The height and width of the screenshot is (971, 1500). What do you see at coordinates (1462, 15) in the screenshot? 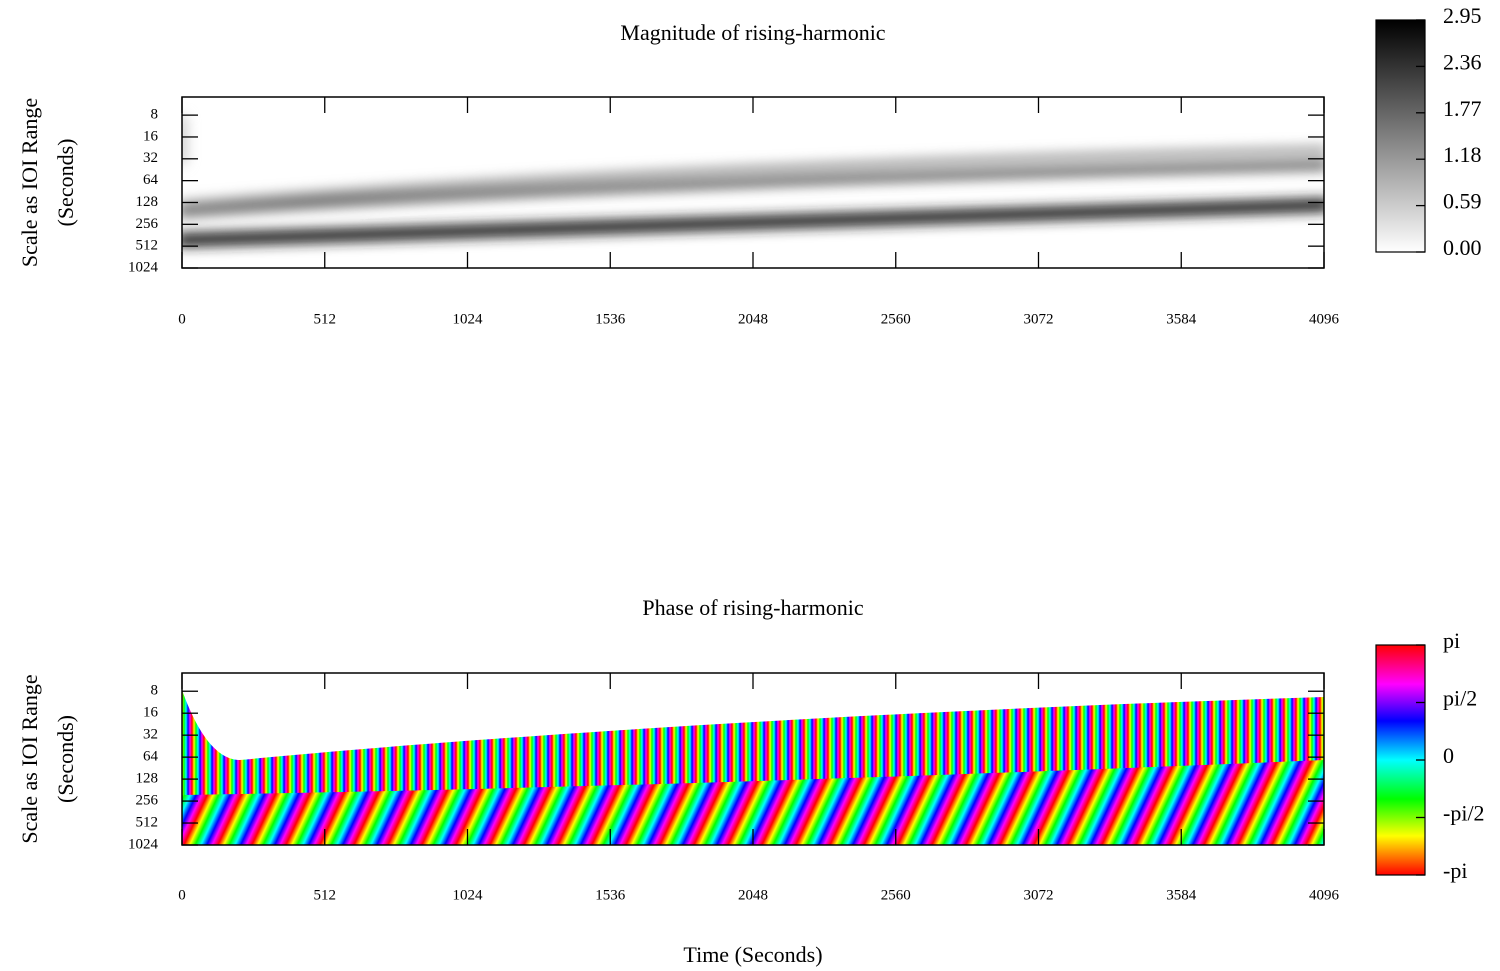
I see `colorbar-tick-label: 2.95` at bounding box center [1462, 15].